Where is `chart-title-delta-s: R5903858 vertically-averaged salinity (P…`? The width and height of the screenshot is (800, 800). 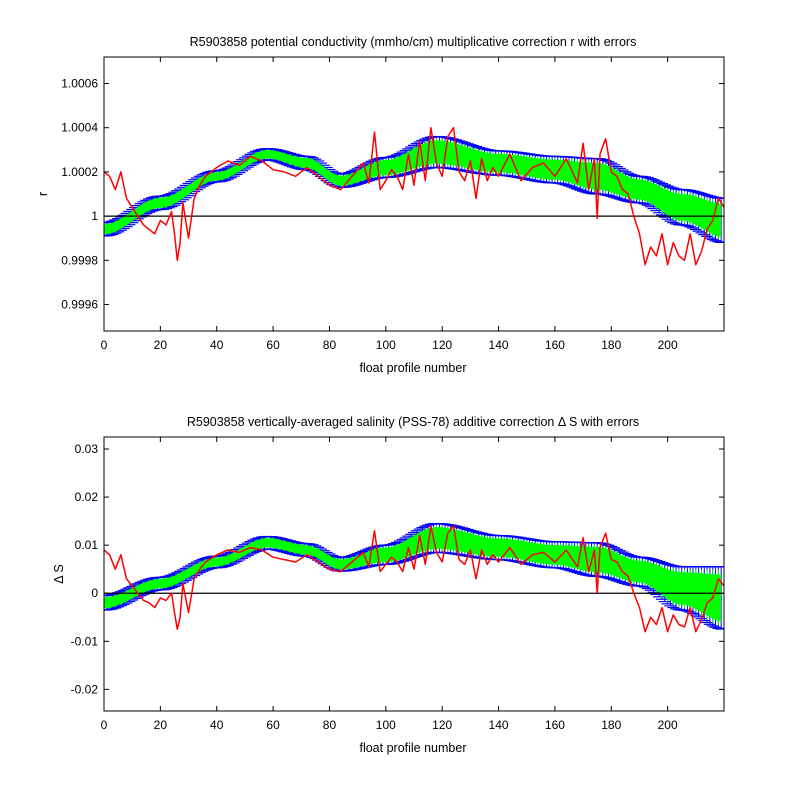 chart-title-delta-s: R5903858 vertically-averaged salinity (P… is located at coordinates (413, 422).